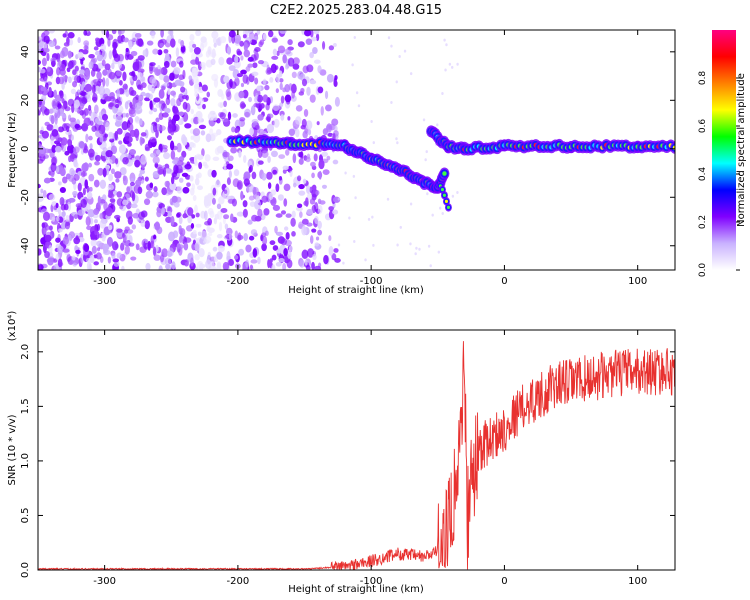 This screenshot has height=600, width=750. I want to click on snr-y-tick-label: 1.0, so click(25, 461).